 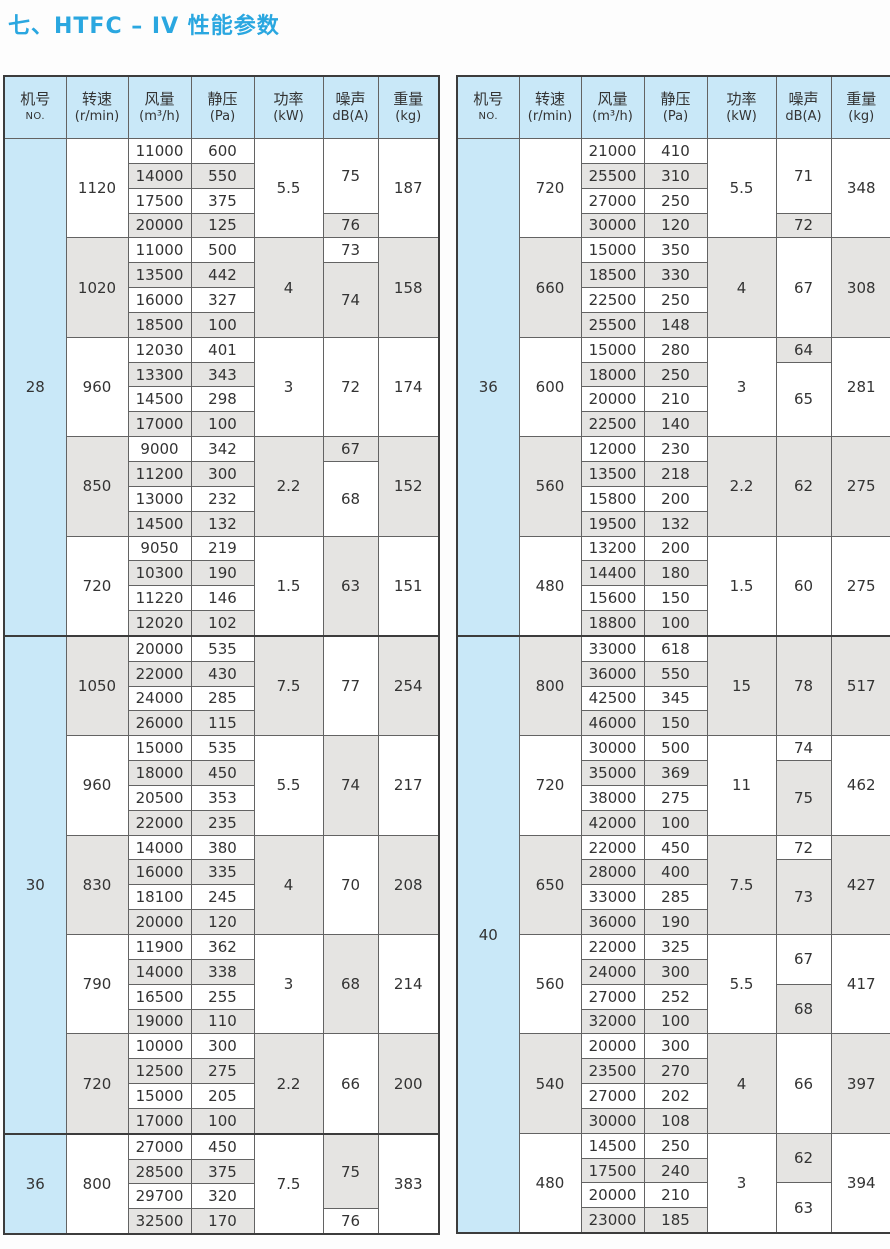 I want to click on airflow-cell: 22000, so click(x=612, y=947).